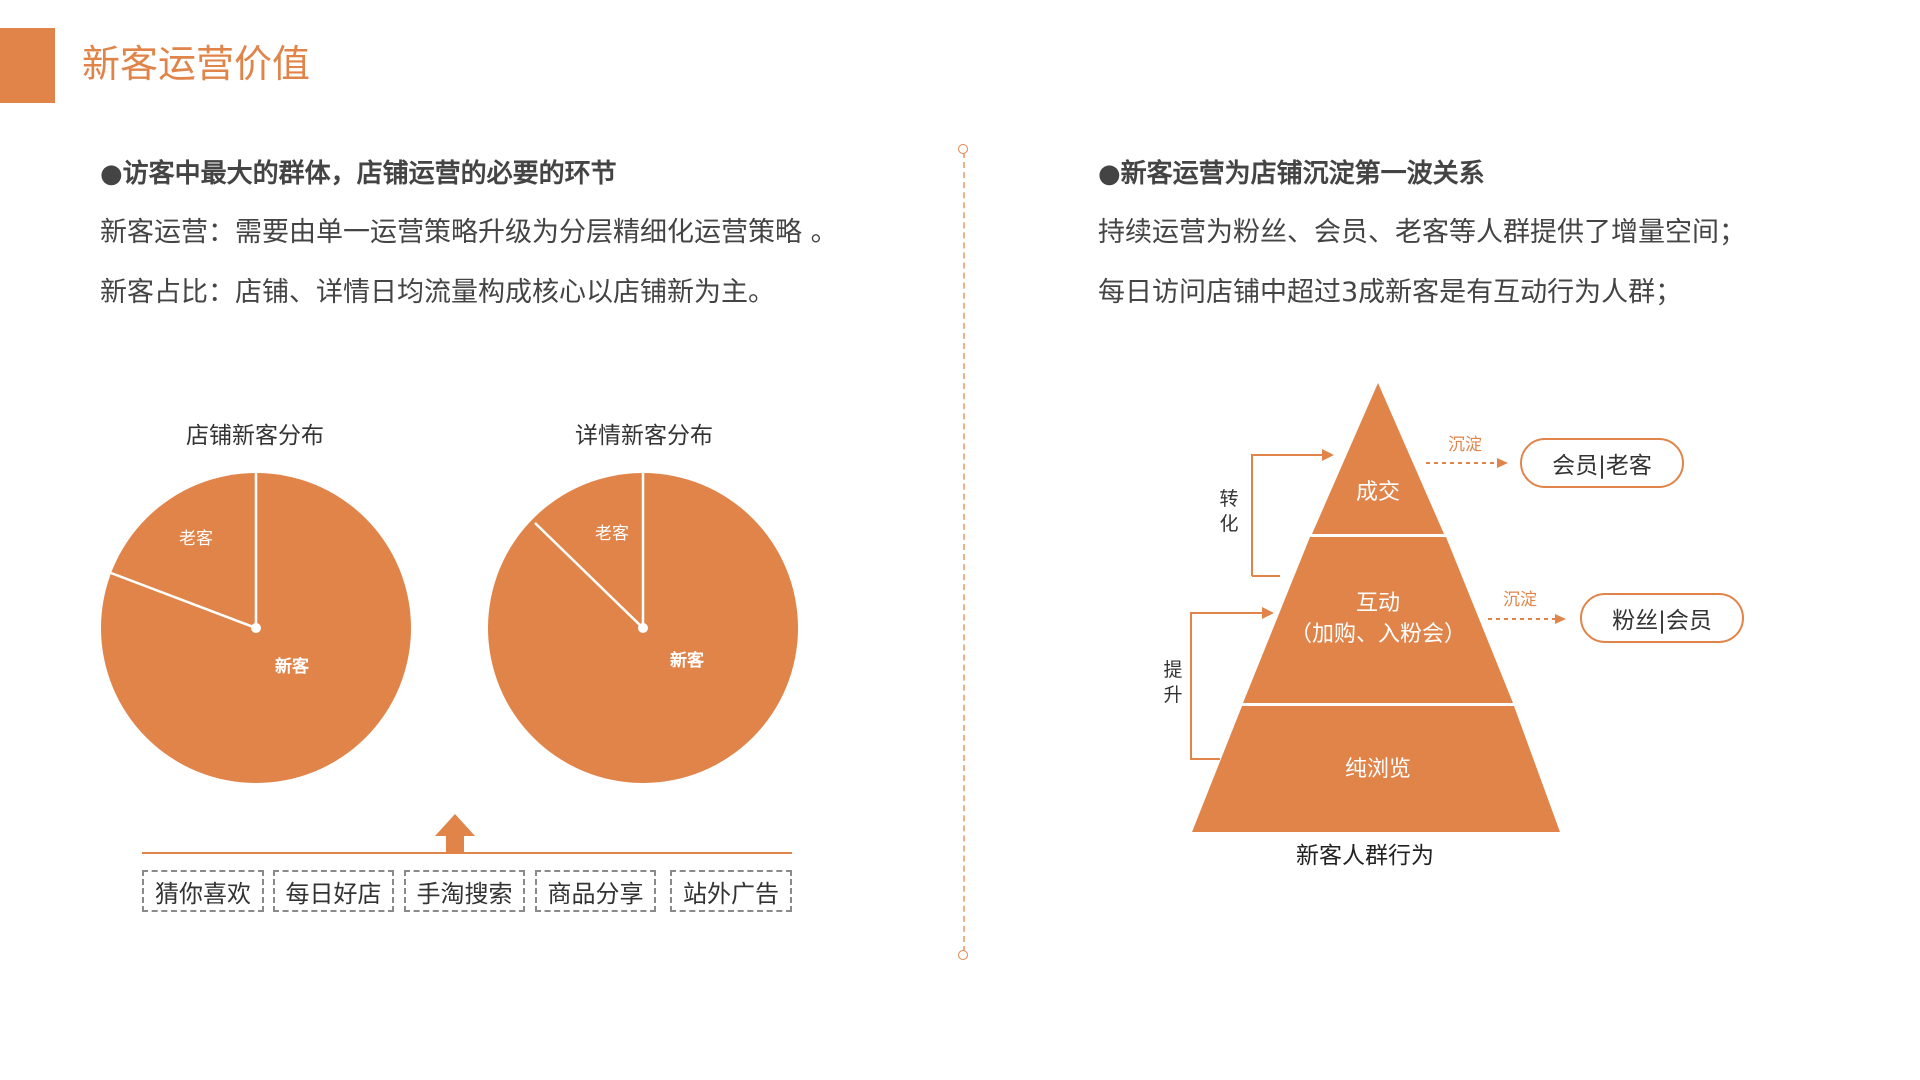 The height and width of the screenshot is (1080, 1920). I want to click on divider-dot-bottom, so click(963, 955).